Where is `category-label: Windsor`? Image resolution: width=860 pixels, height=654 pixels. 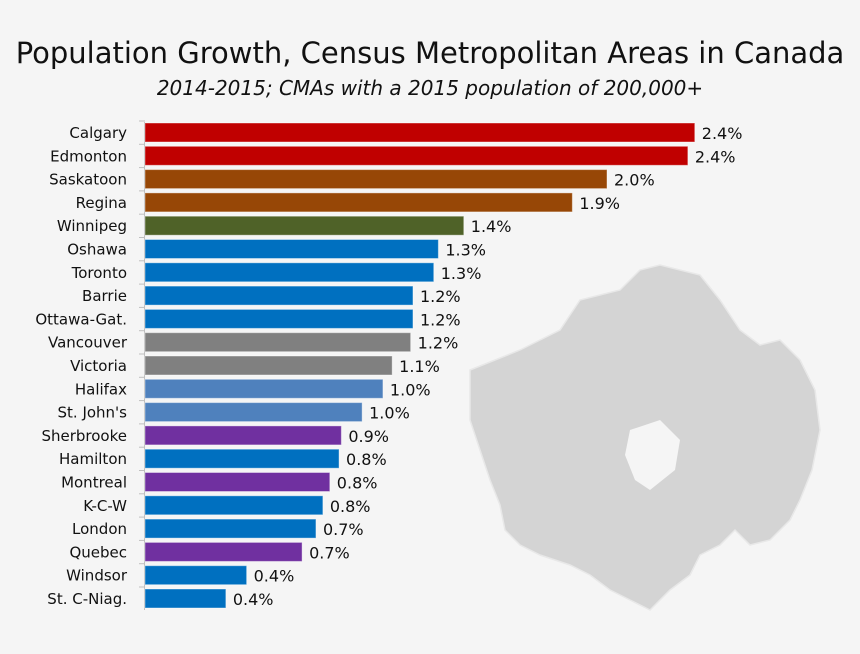
category-label: Windsor is located at coordinates (97, 576).